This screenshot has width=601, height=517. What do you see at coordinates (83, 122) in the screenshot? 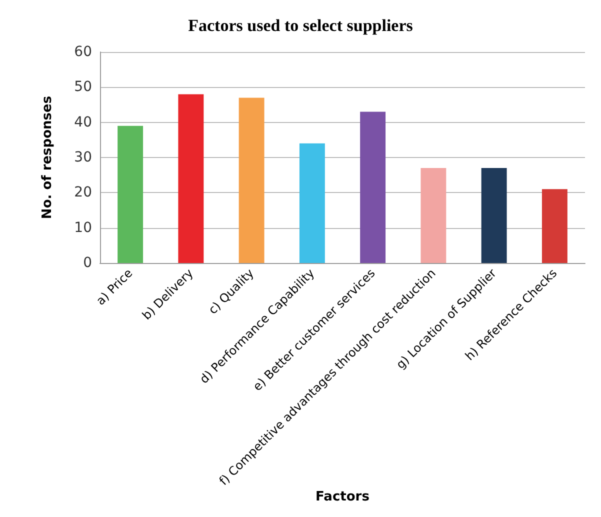
I see `y-tick-label: 40` at bounding box center [83, 122].